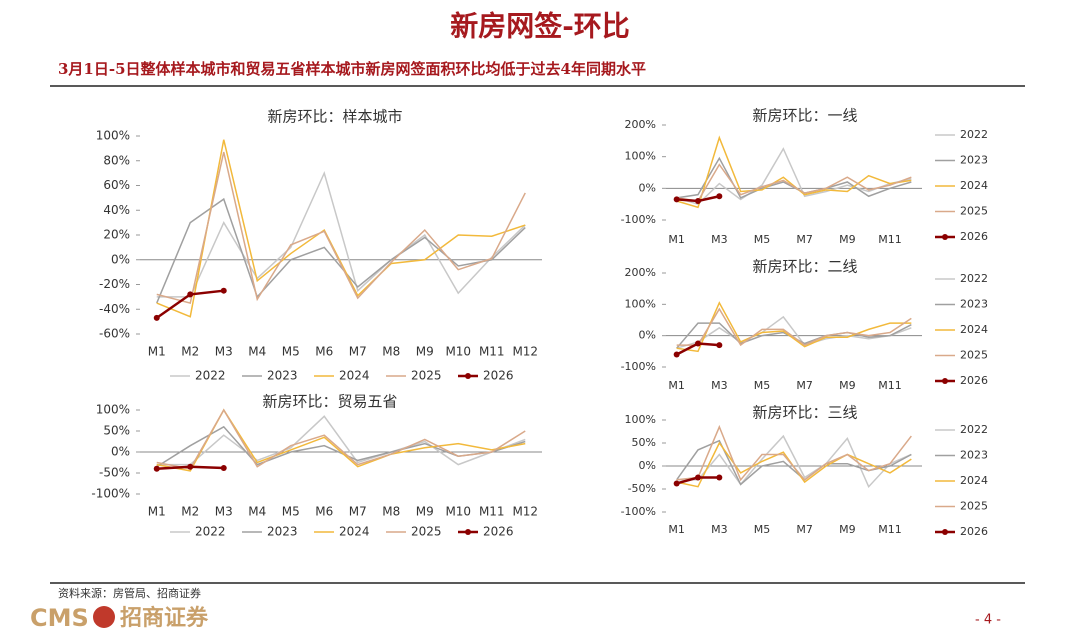 The width and height of the screenshot is (1080, 635). What do you see at coordinates (59, 618) in the screenshot?
I see `logo-text: CMS` at bounding box center [59, 618].